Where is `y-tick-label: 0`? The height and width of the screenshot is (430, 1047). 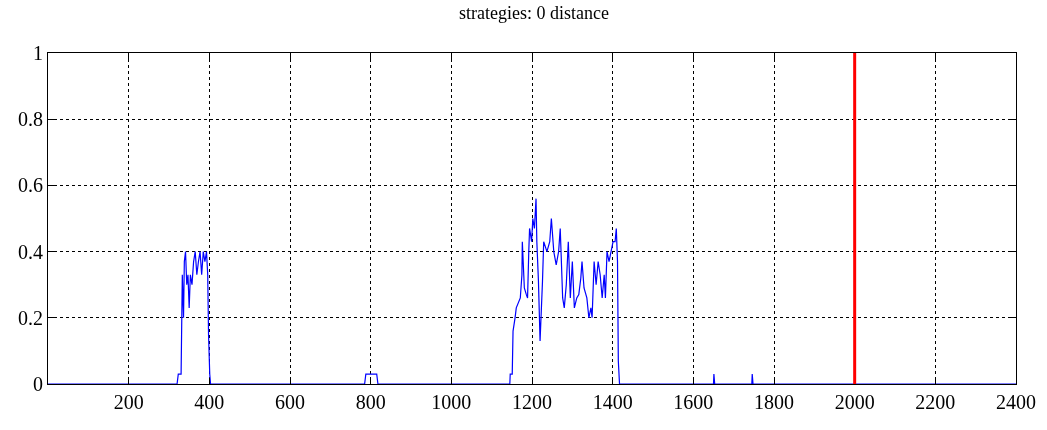 y-tick-label: 0 is located at coordinates (38, 384).